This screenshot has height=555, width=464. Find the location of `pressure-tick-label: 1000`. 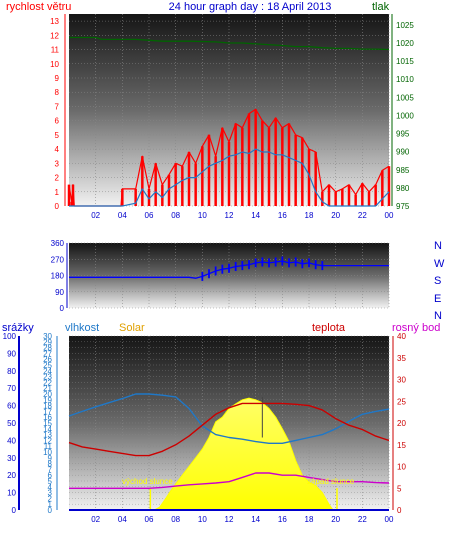

pressure-tick-label: 1000 is located at coordinates (405, 115).